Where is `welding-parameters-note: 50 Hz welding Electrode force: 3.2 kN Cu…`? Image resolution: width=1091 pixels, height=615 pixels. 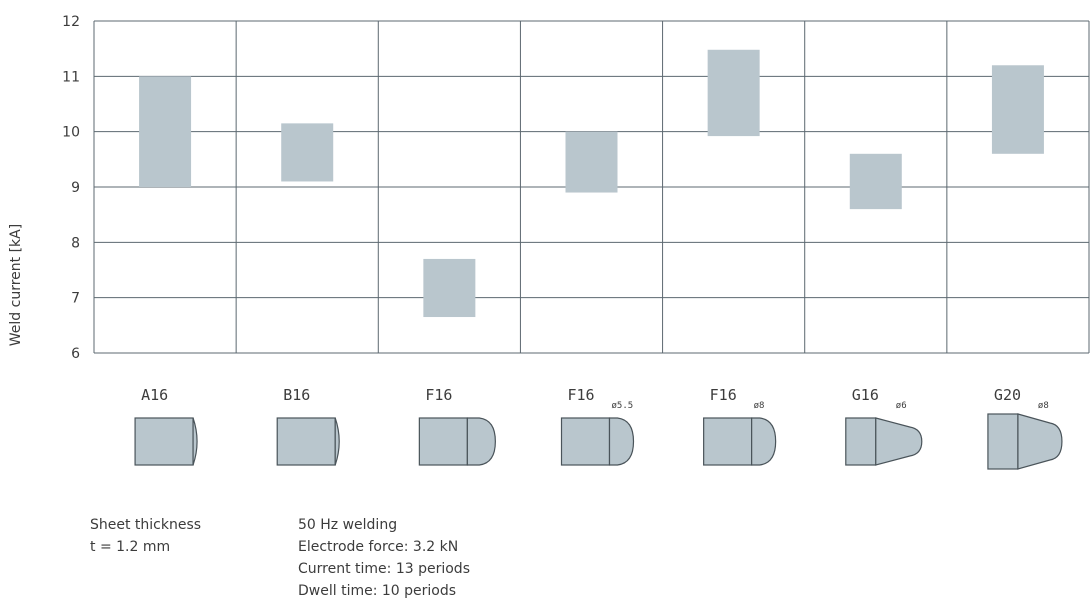
welding-parameters-note: 50 Hz welding Electrode force: 3.2 kN Cu… is located at coordinates (384, 558).